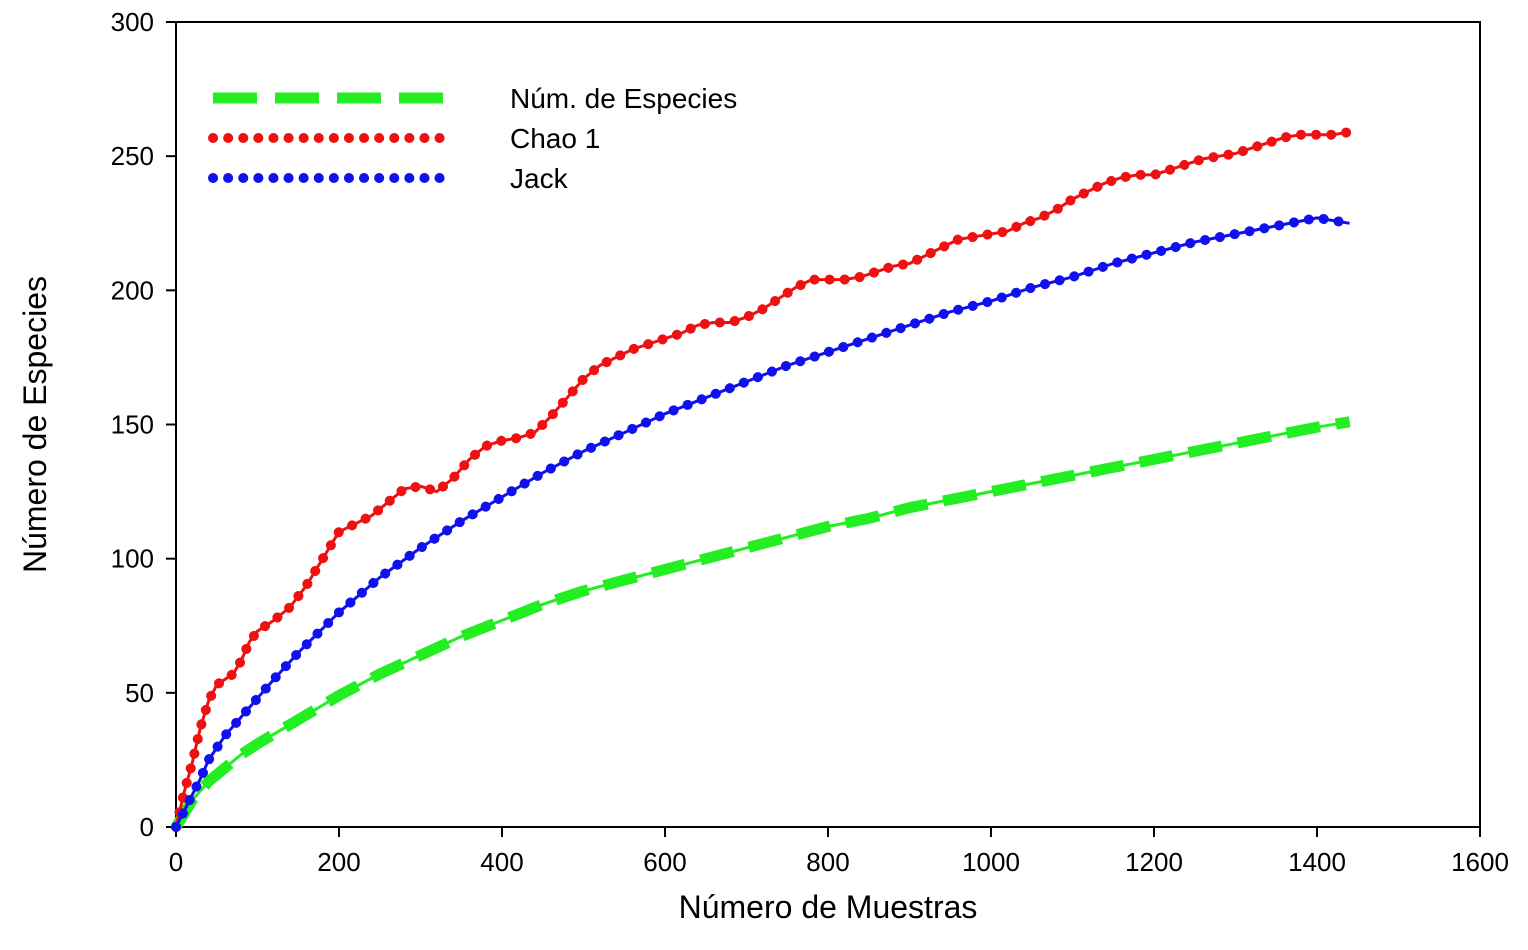 The width and height of the screenshot is (1528, 950). I want to click on y-tick-label: 300, so click(132, 22).